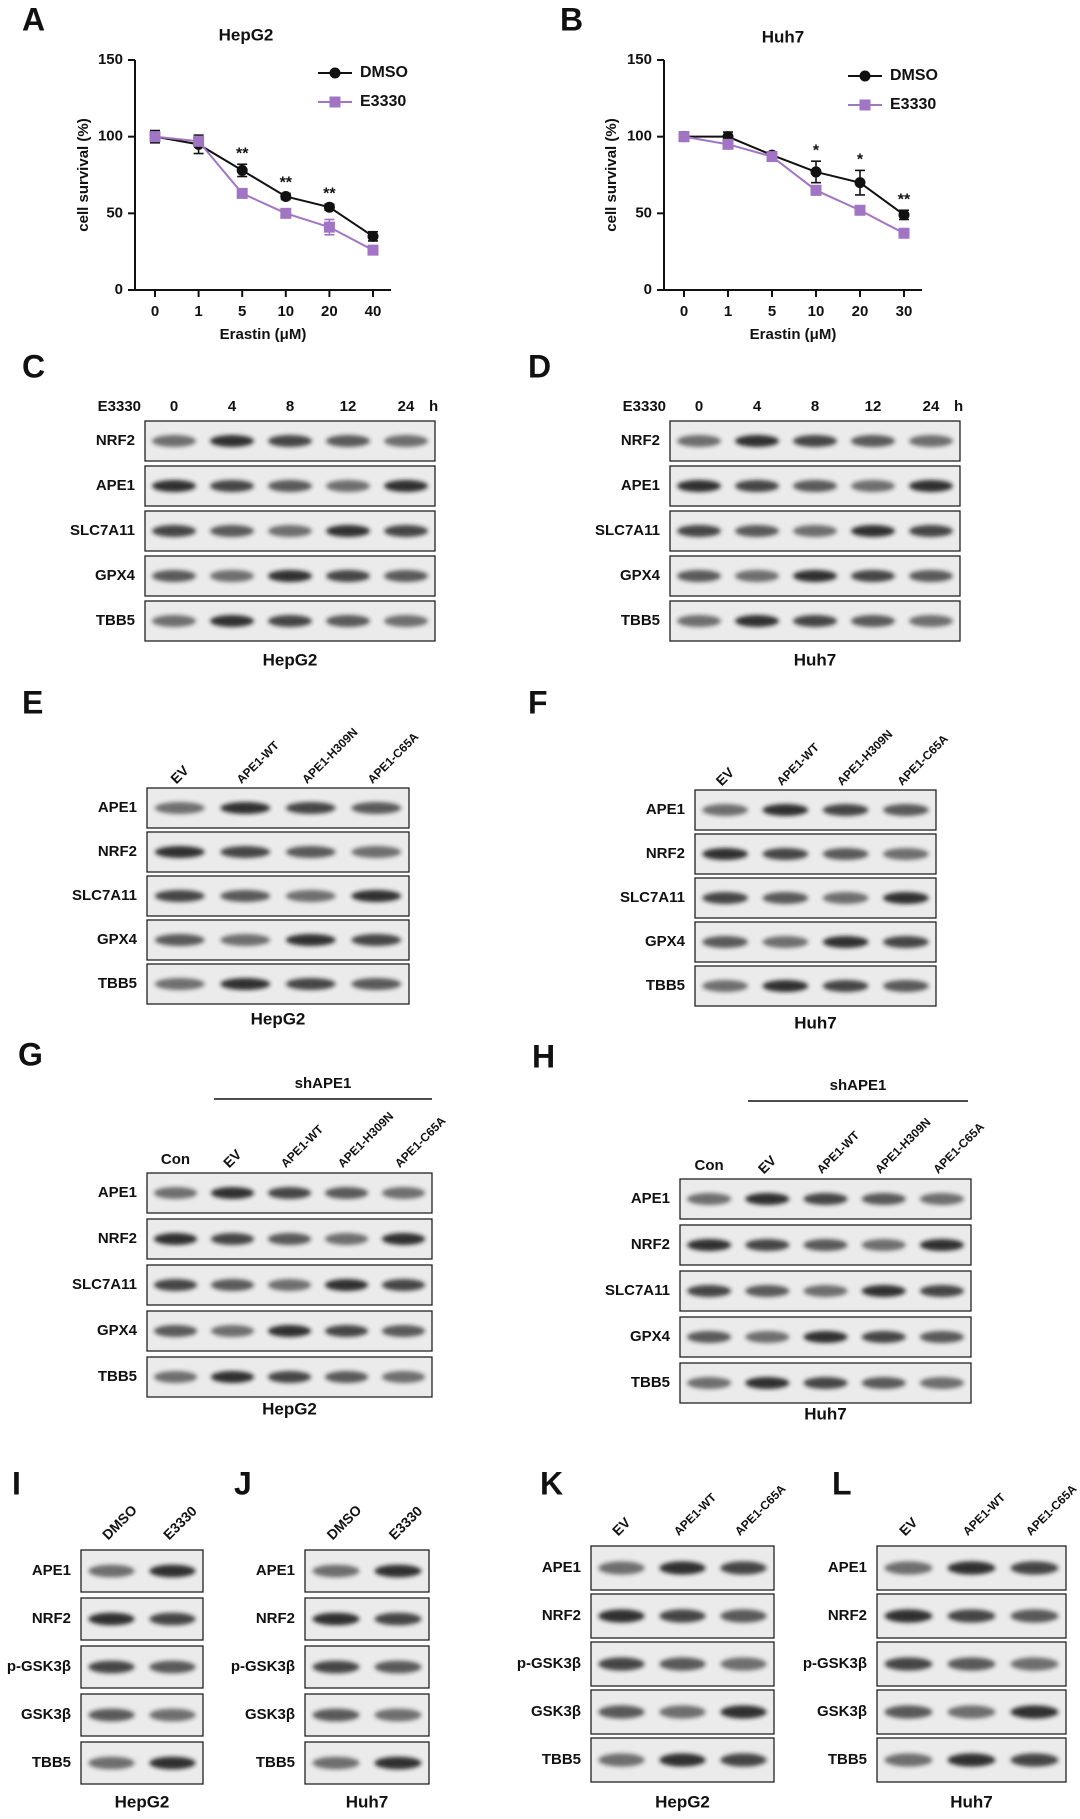  What do you see at coordinates (110, 136) in the screenshot?
I see `y-tick-label: 100` at bounding box center [110, 136].